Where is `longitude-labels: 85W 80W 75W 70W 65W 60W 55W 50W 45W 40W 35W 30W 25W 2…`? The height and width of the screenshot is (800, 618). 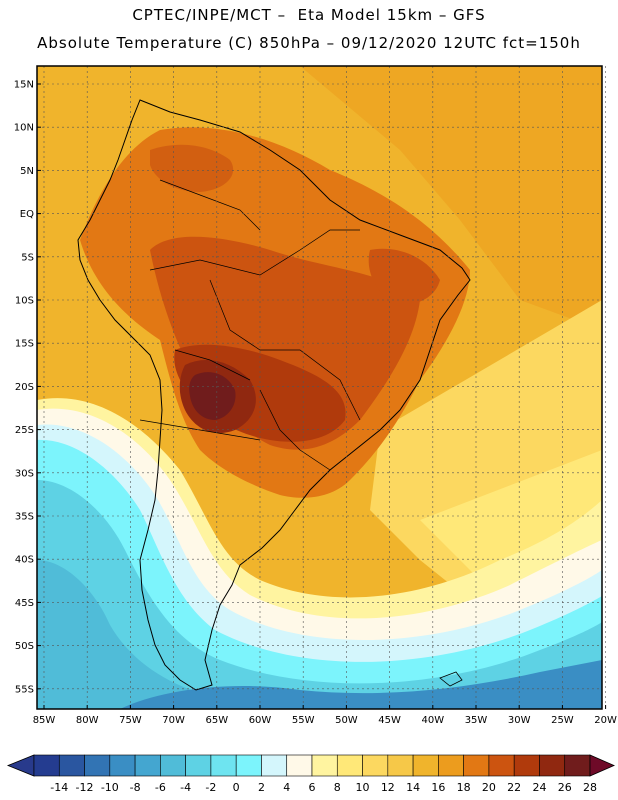 longitude-labels: 85W 80W 75W 70W 65W 60W 55W 50W 45W 40W 35W 30W 25W 2… is located at coordinates (325, 720).